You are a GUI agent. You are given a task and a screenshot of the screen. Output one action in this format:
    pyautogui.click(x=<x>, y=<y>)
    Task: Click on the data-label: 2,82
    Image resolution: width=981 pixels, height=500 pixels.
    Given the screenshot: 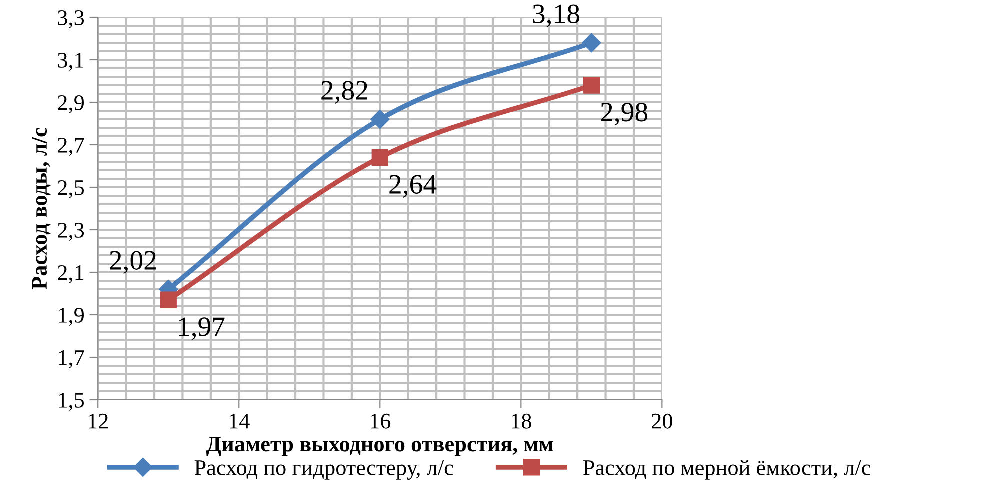 What is the action you would take?
    pyautogui.click(x=345, y=92)
    